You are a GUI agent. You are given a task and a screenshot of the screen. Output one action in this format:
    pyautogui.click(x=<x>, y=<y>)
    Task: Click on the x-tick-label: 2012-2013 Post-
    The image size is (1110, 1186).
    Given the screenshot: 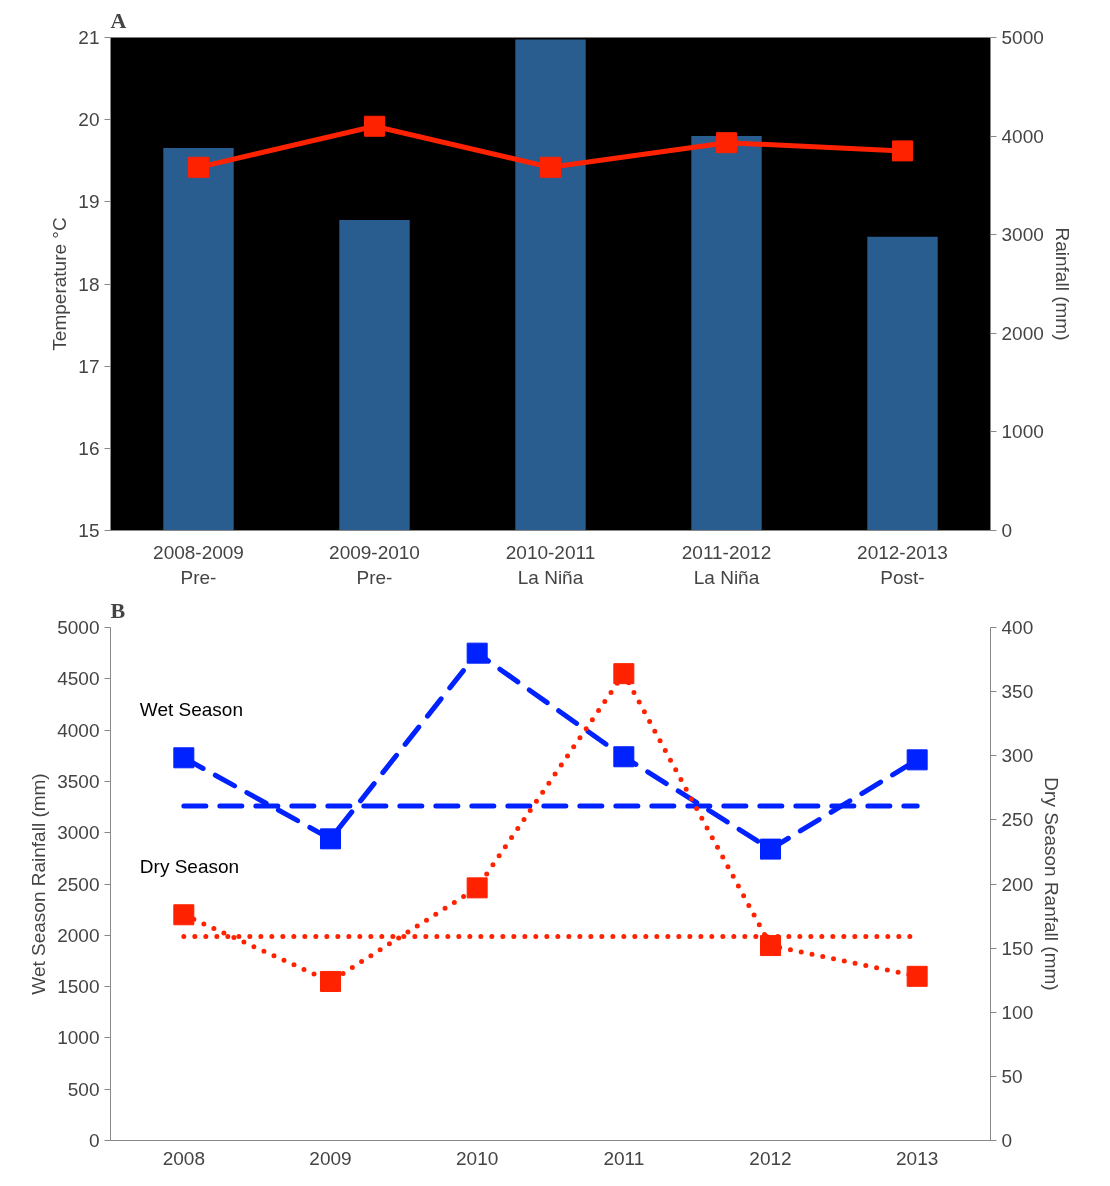 What is the action you would take?
    pyautogui.click(x=902, y=564)
    